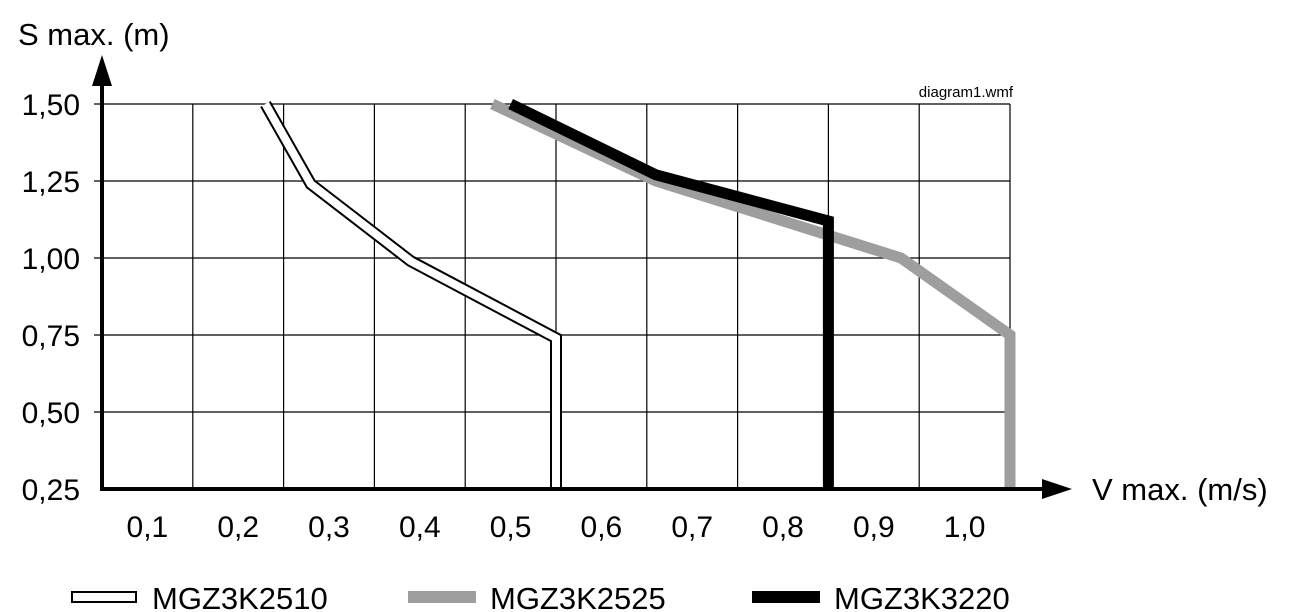 This screenshot has height=612, width=1302. What do you see at coordinates (240, 596) in the screenshot?
I see `legend-label: MGZ3K2510` at bounding box center [240, 596].